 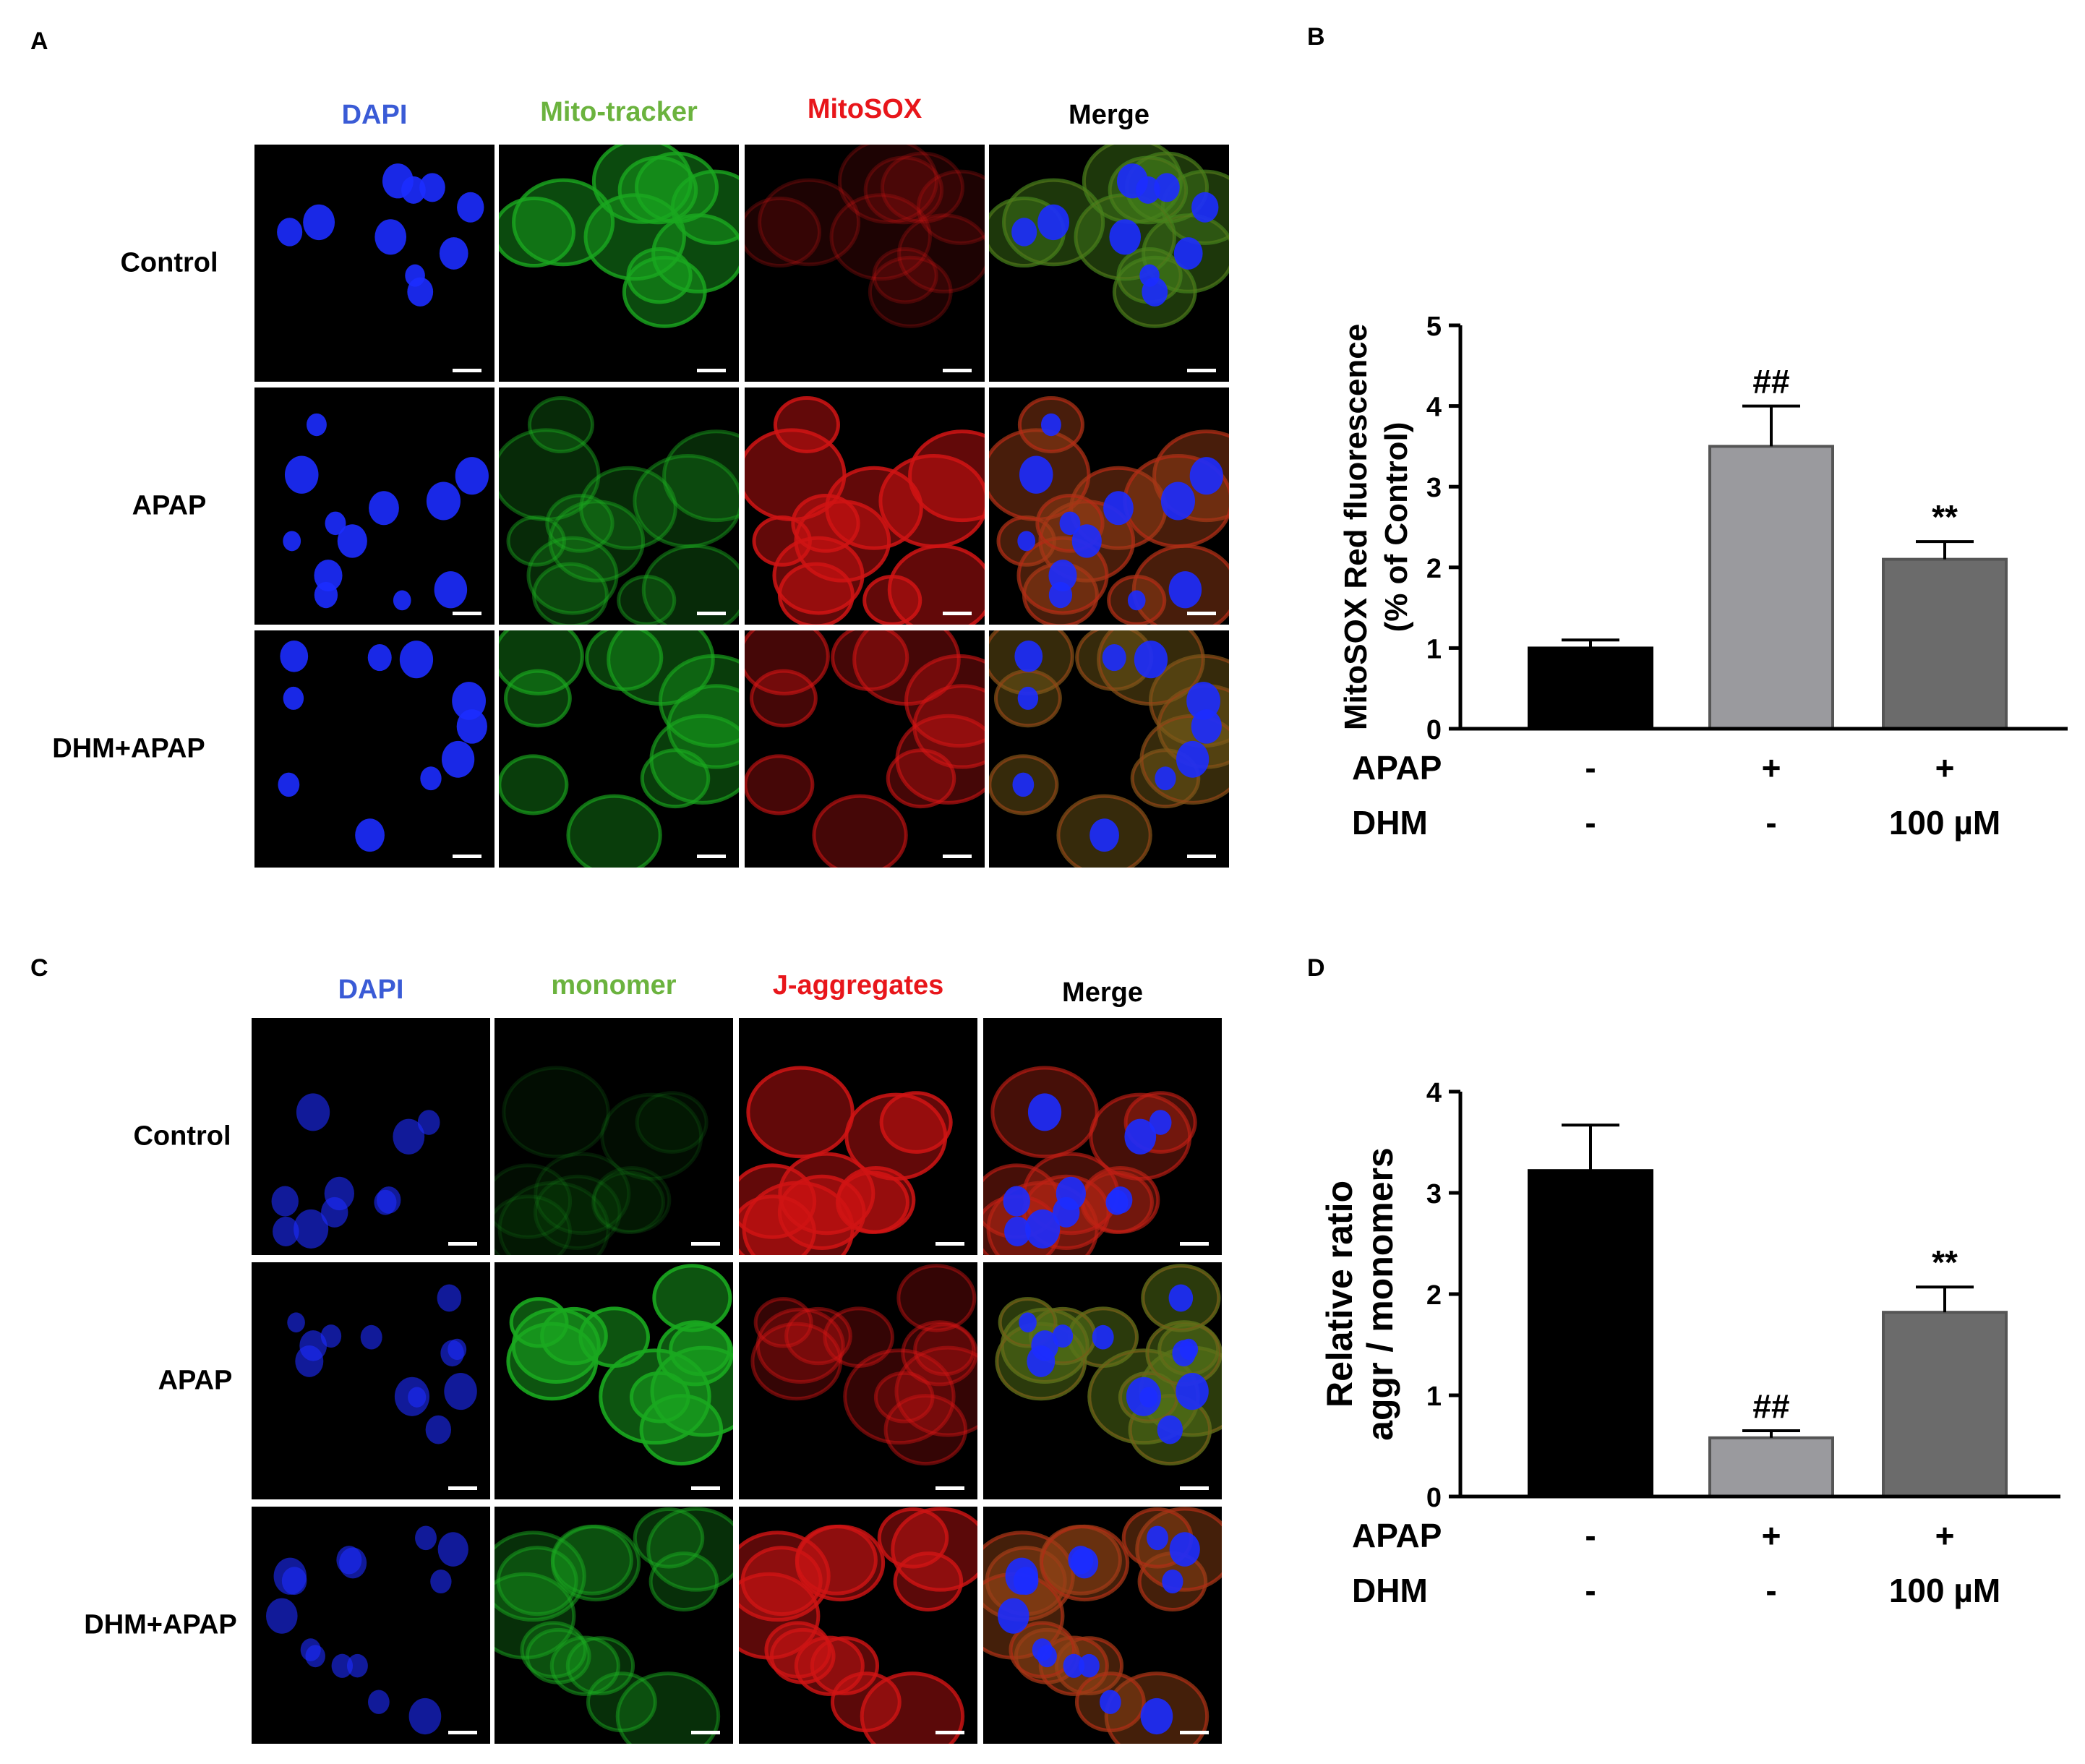 I want to click on panel-c-micrograph-r0-c2, so click(x=858, y=1136).